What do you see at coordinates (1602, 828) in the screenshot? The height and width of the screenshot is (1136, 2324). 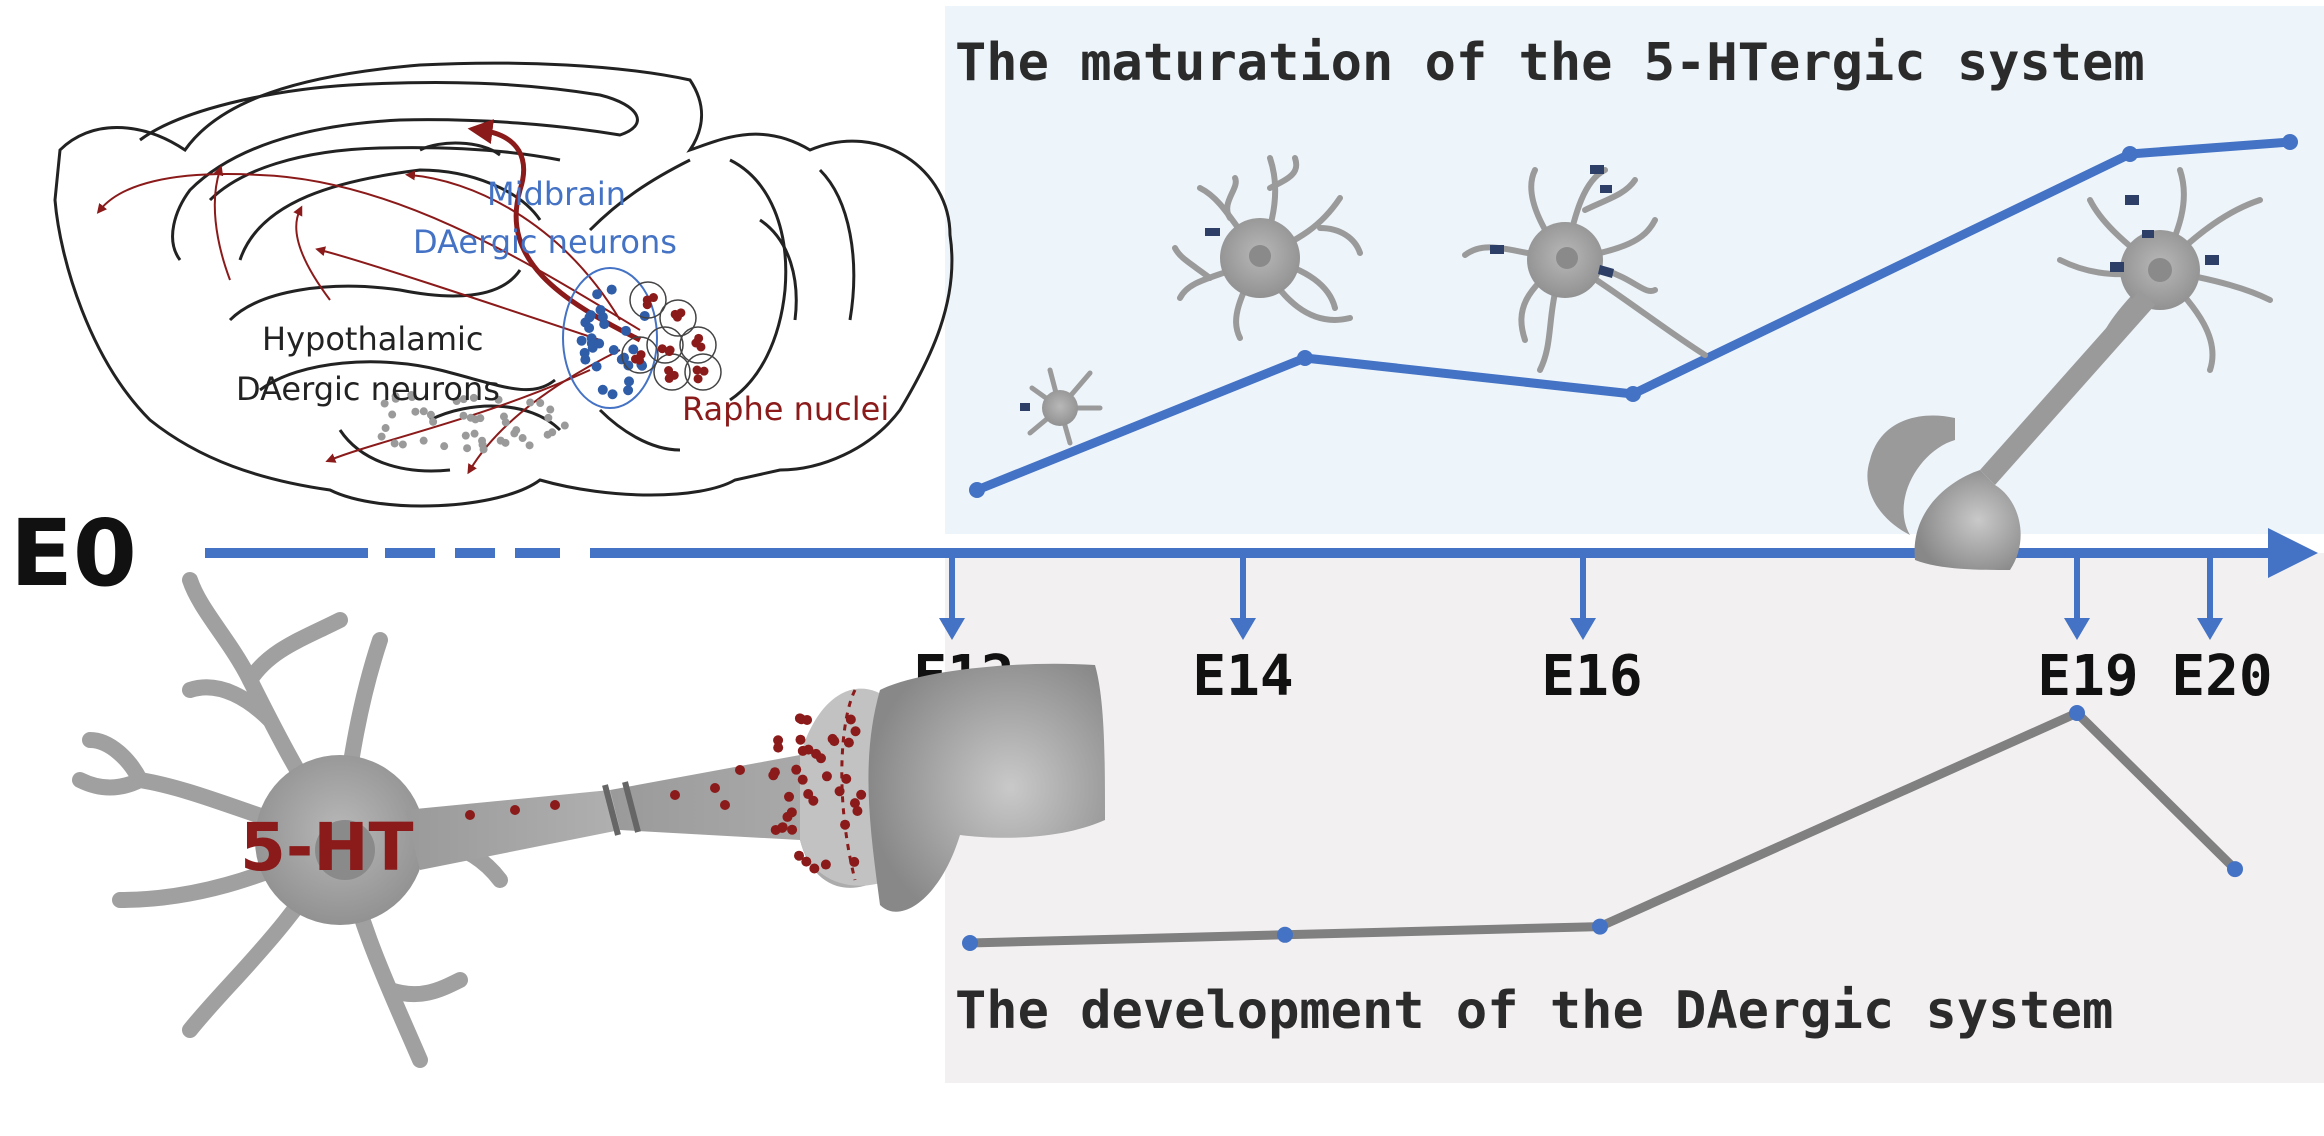 I see `dopaminergic-development-points` at bounding box center [1602, 828].